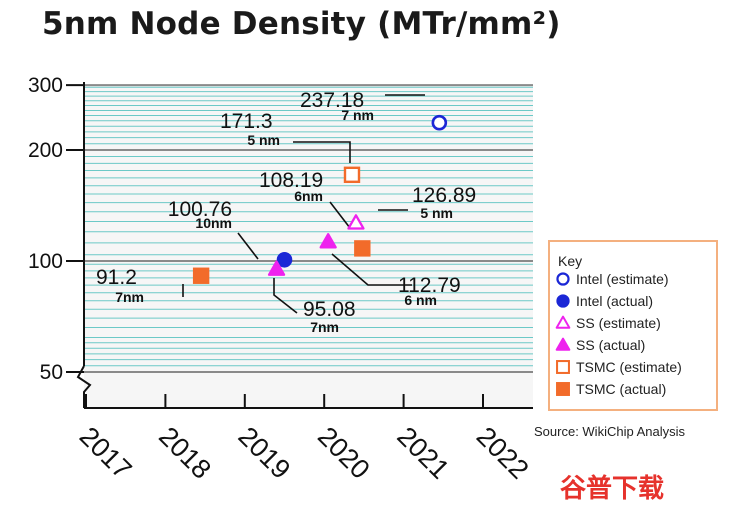 This screenshot has height=510, width=740. What do you see at coordinates (622, 279) in the screenshot?
I see `legend-item-label: Intel (estimate)` at bounding box center [622, 279].